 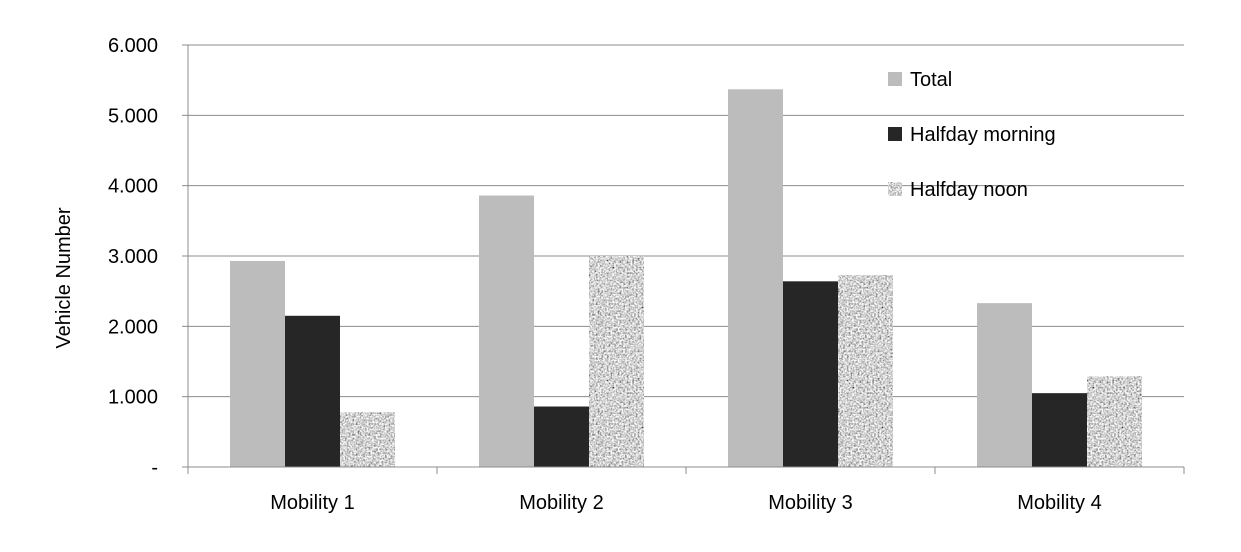 What do you see at coordinates (1059, 503) in the screenshot?
I see `x-tick-label: Mobility 4` at bounding box center [1059, 503].